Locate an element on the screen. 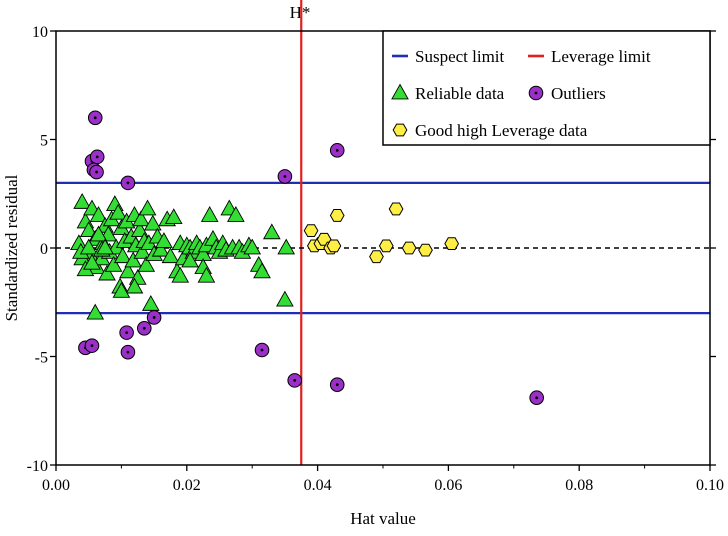  y-tick-label-0: 10 is located at coordinates (40, 32).